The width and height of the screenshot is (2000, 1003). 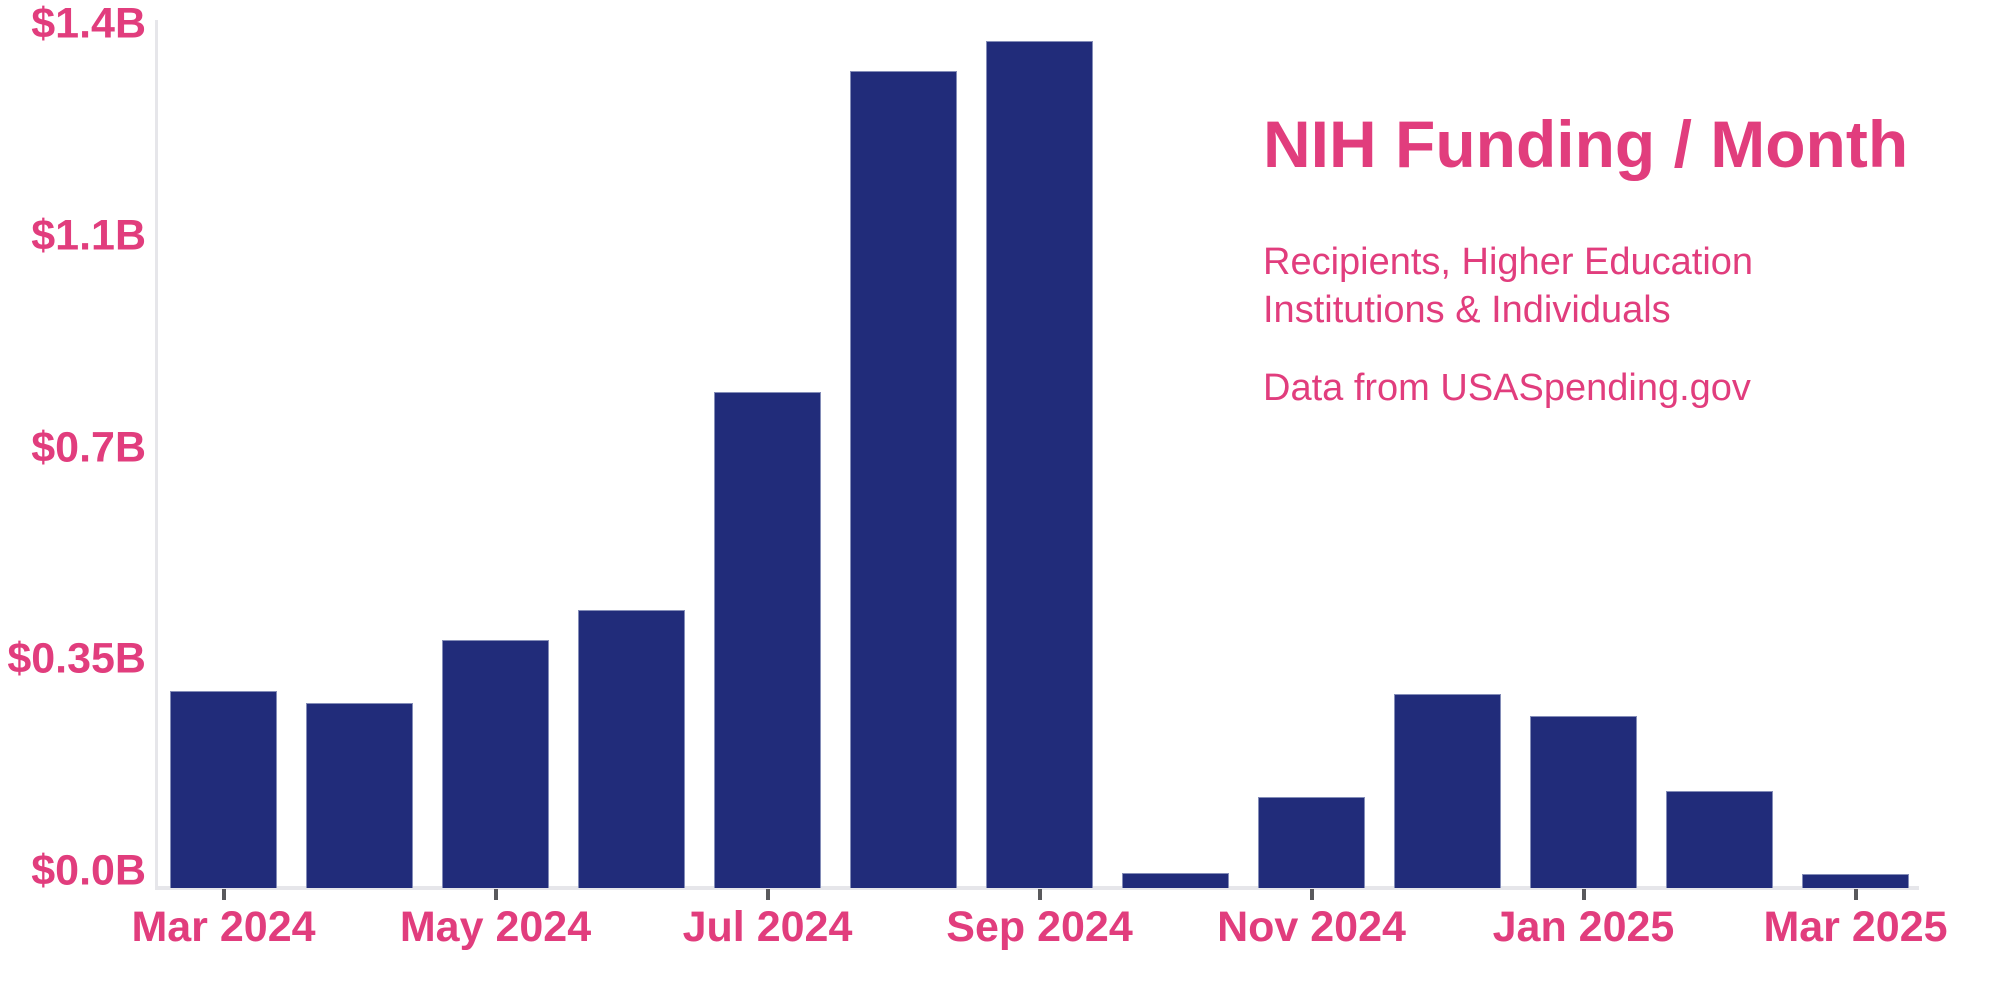 What do you see at coordinates (1855, 894) in the screenshot?
I see `x-tick-mar-2025` at bounding box center [1855, 894].